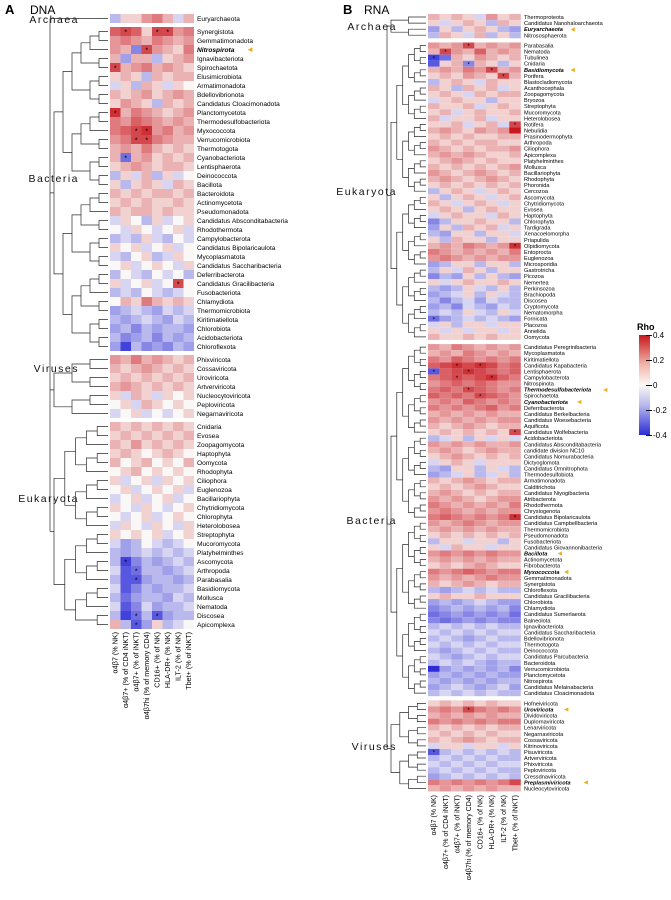 This screenshot has width=671, height=900. What do you see at coordinates (219, 203) in the screenshot?
I see `row-label: Actinomycetota` at bounding box center [219, 203].